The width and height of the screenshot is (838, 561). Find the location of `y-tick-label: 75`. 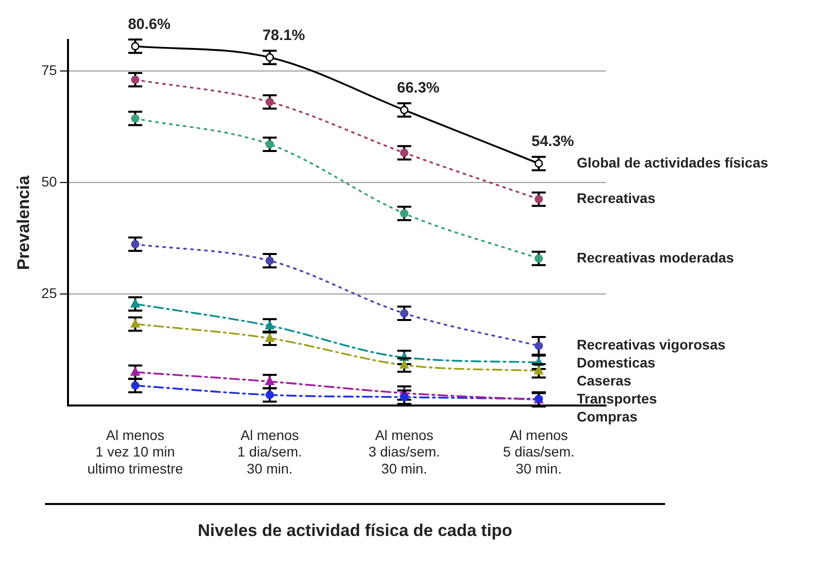

y-tick-label: 75 is located at coordinates (49, 70).